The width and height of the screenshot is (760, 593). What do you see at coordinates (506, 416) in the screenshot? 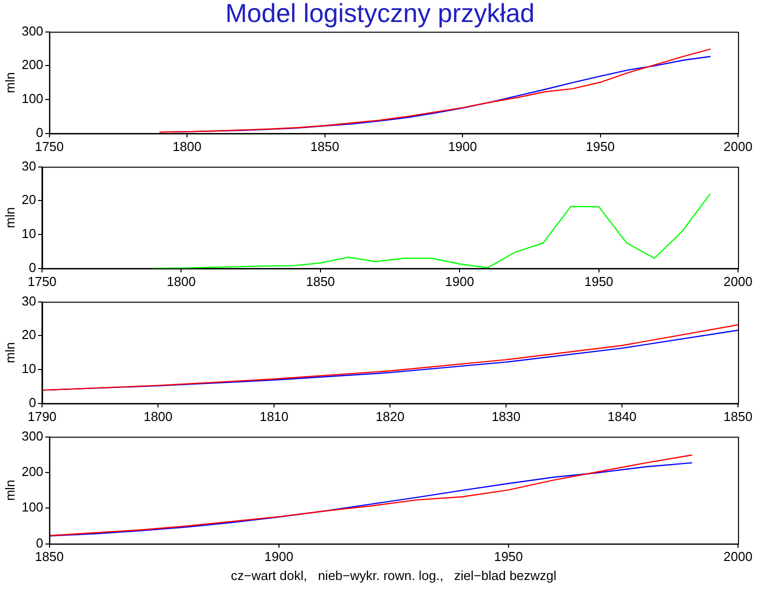
I see `x-tick-label: 1830` at bounding box center [506, 416].